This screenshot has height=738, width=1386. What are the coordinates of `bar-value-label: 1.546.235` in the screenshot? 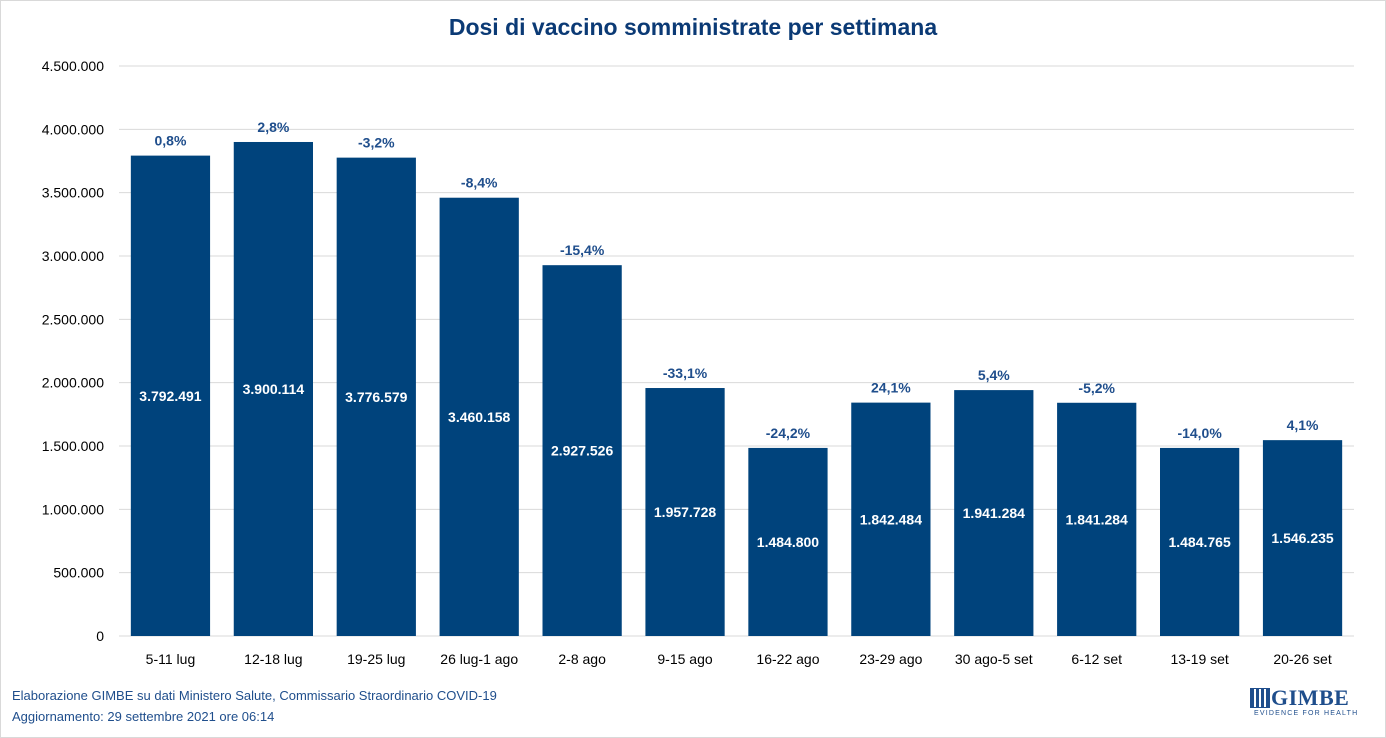 It's located at (1302, 538).